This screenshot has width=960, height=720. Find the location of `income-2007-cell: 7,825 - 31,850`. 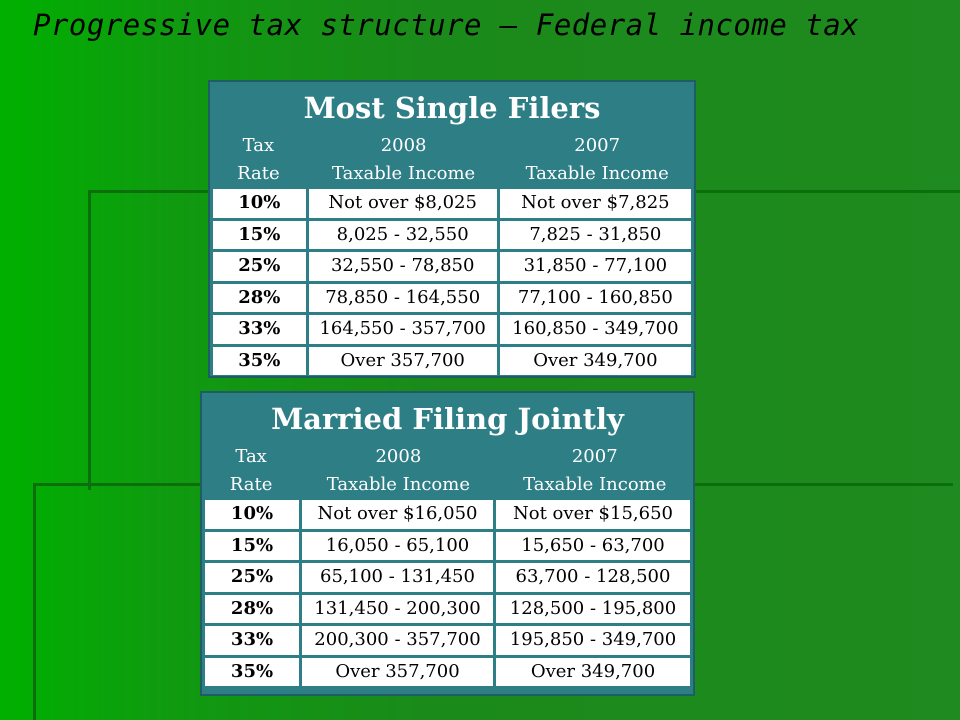

income-2007-cell: 7,825 - 31,850 is located at coordinates (595, 234).